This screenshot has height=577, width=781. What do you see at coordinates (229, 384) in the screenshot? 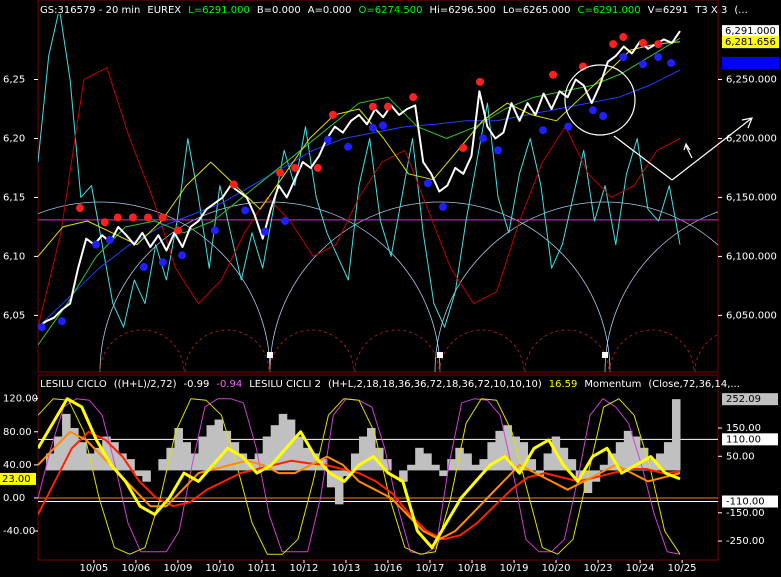
I see `header-item: -0.94` at bounding box center [229, 384].